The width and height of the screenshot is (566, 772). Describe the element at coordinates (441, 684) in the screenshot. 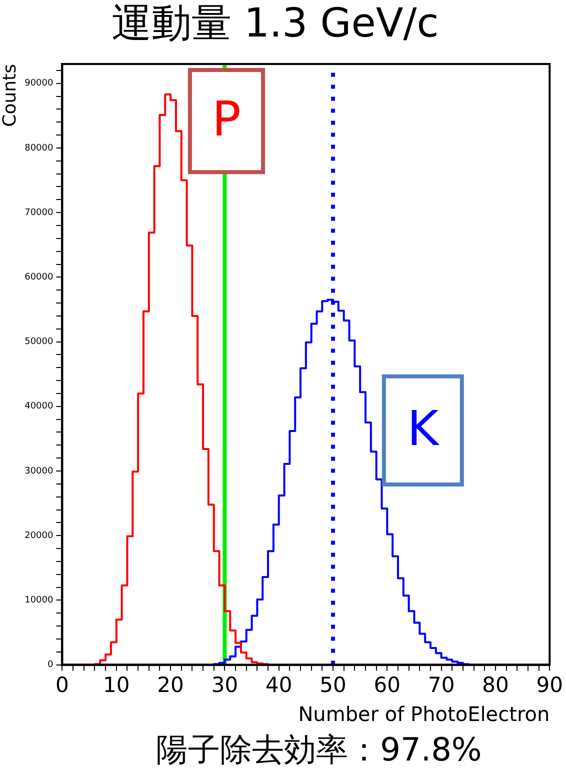

I see `x-tick-label: 70` at that location.